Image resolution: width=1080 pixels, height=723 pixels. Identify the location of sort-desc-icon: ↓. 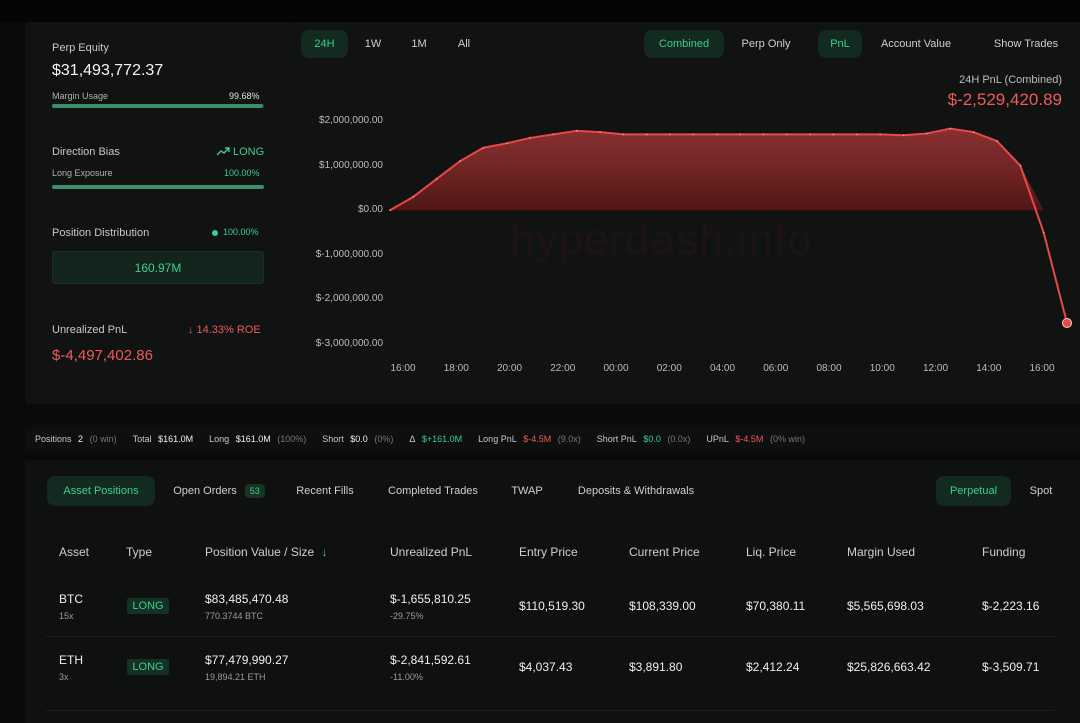
(324, 552).